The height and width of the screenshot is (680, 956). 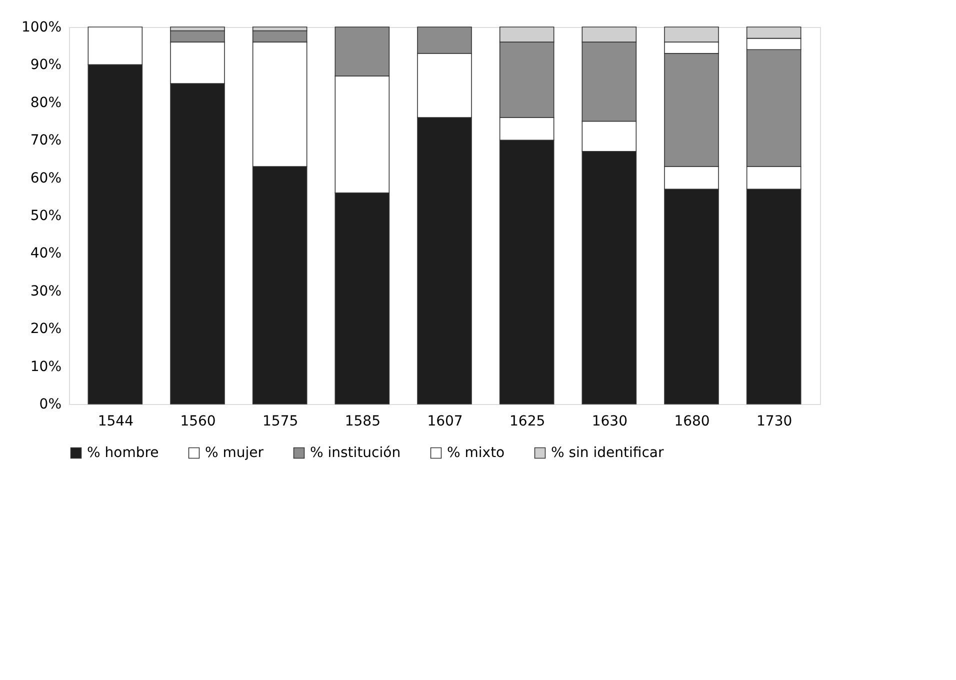 I want to click on x-tick-label: 1585, so click(x=362, y=422).